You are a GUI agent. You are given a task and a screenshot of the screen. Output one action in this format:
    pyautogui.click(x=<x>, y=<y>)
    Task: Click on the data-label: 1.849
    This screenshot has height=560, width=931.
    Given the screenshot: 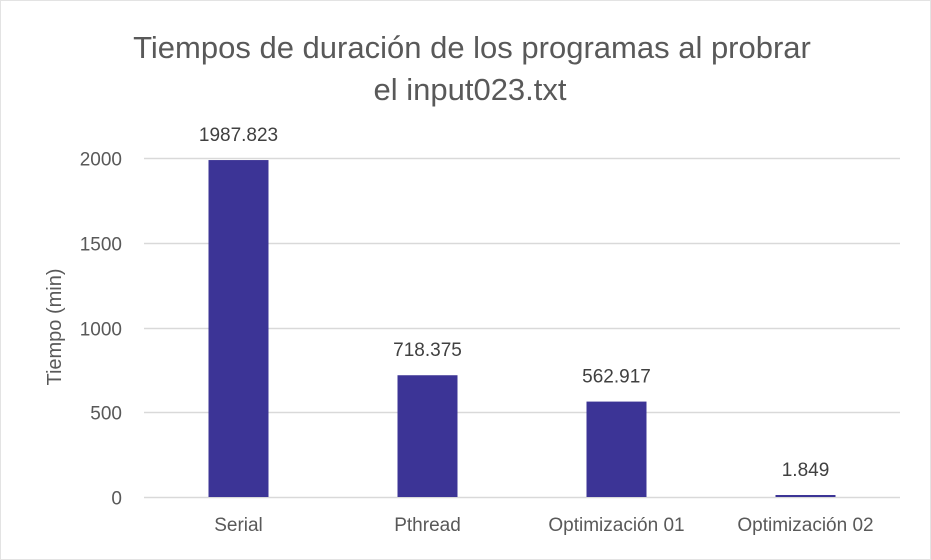 What is the action you would take?
    pyautogui.click(x=806, y=470)
    